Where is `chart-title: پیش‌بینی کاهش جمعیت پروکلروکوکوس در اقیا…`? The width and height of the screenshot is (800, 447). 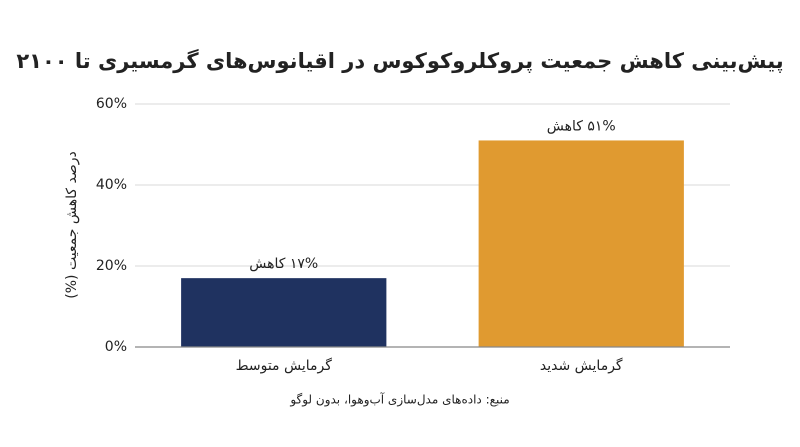 chart-title: پیش‌بینی کاهش جمعیت پروکلروکوکوس در اقیا… is located at coordinates (399, 60).